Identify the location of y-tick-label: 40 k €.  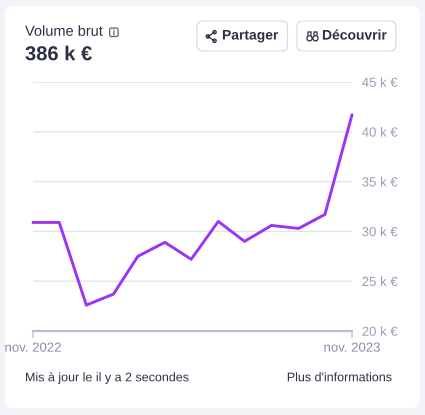
(380, 132).